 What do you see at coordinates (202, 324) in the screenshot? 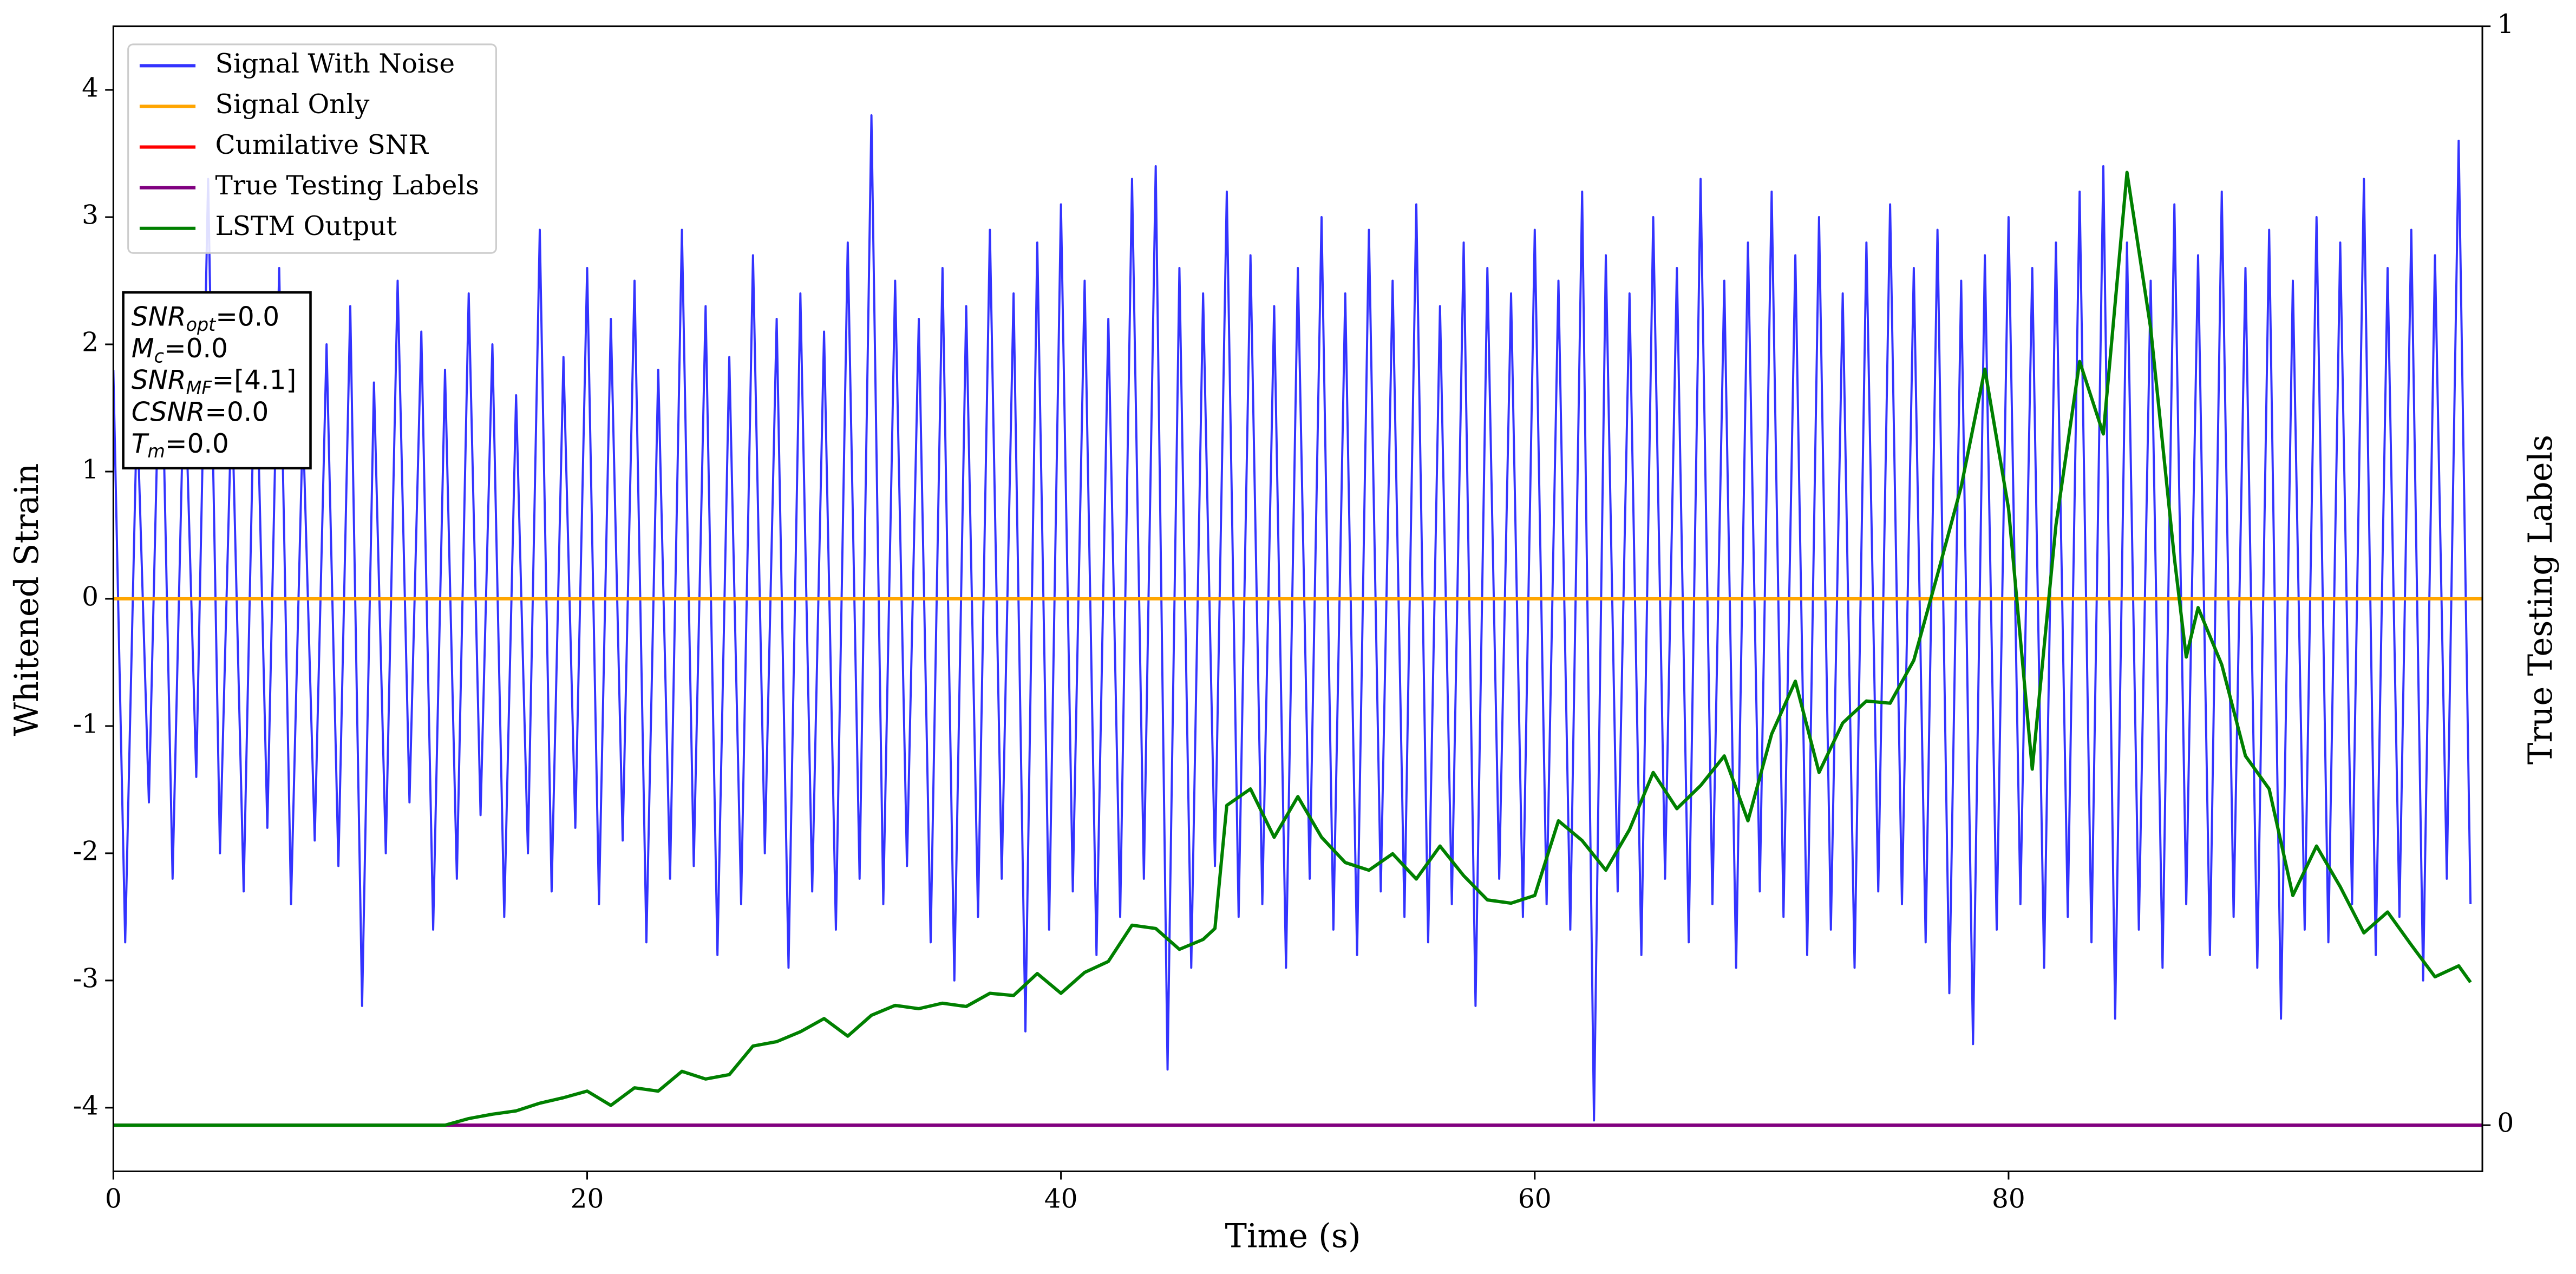
I see `annotation-subscript: opt` at bounding box center [202, 324].